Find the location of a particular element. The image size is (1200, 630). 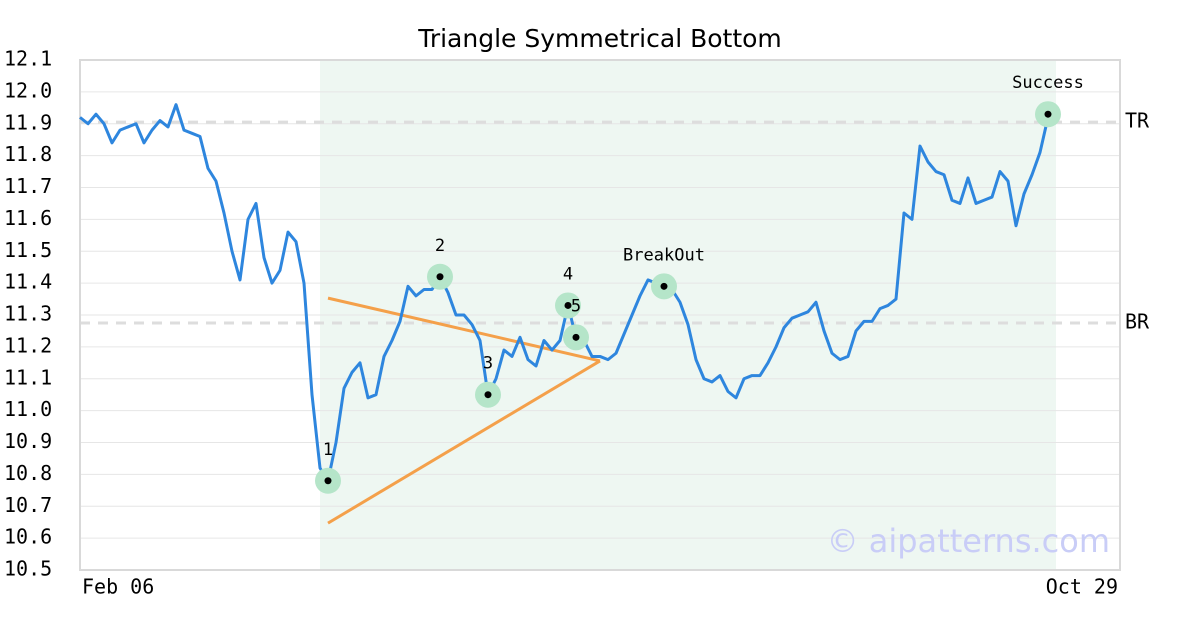

pattern-label: 3 is located at coordinates (488, 364).